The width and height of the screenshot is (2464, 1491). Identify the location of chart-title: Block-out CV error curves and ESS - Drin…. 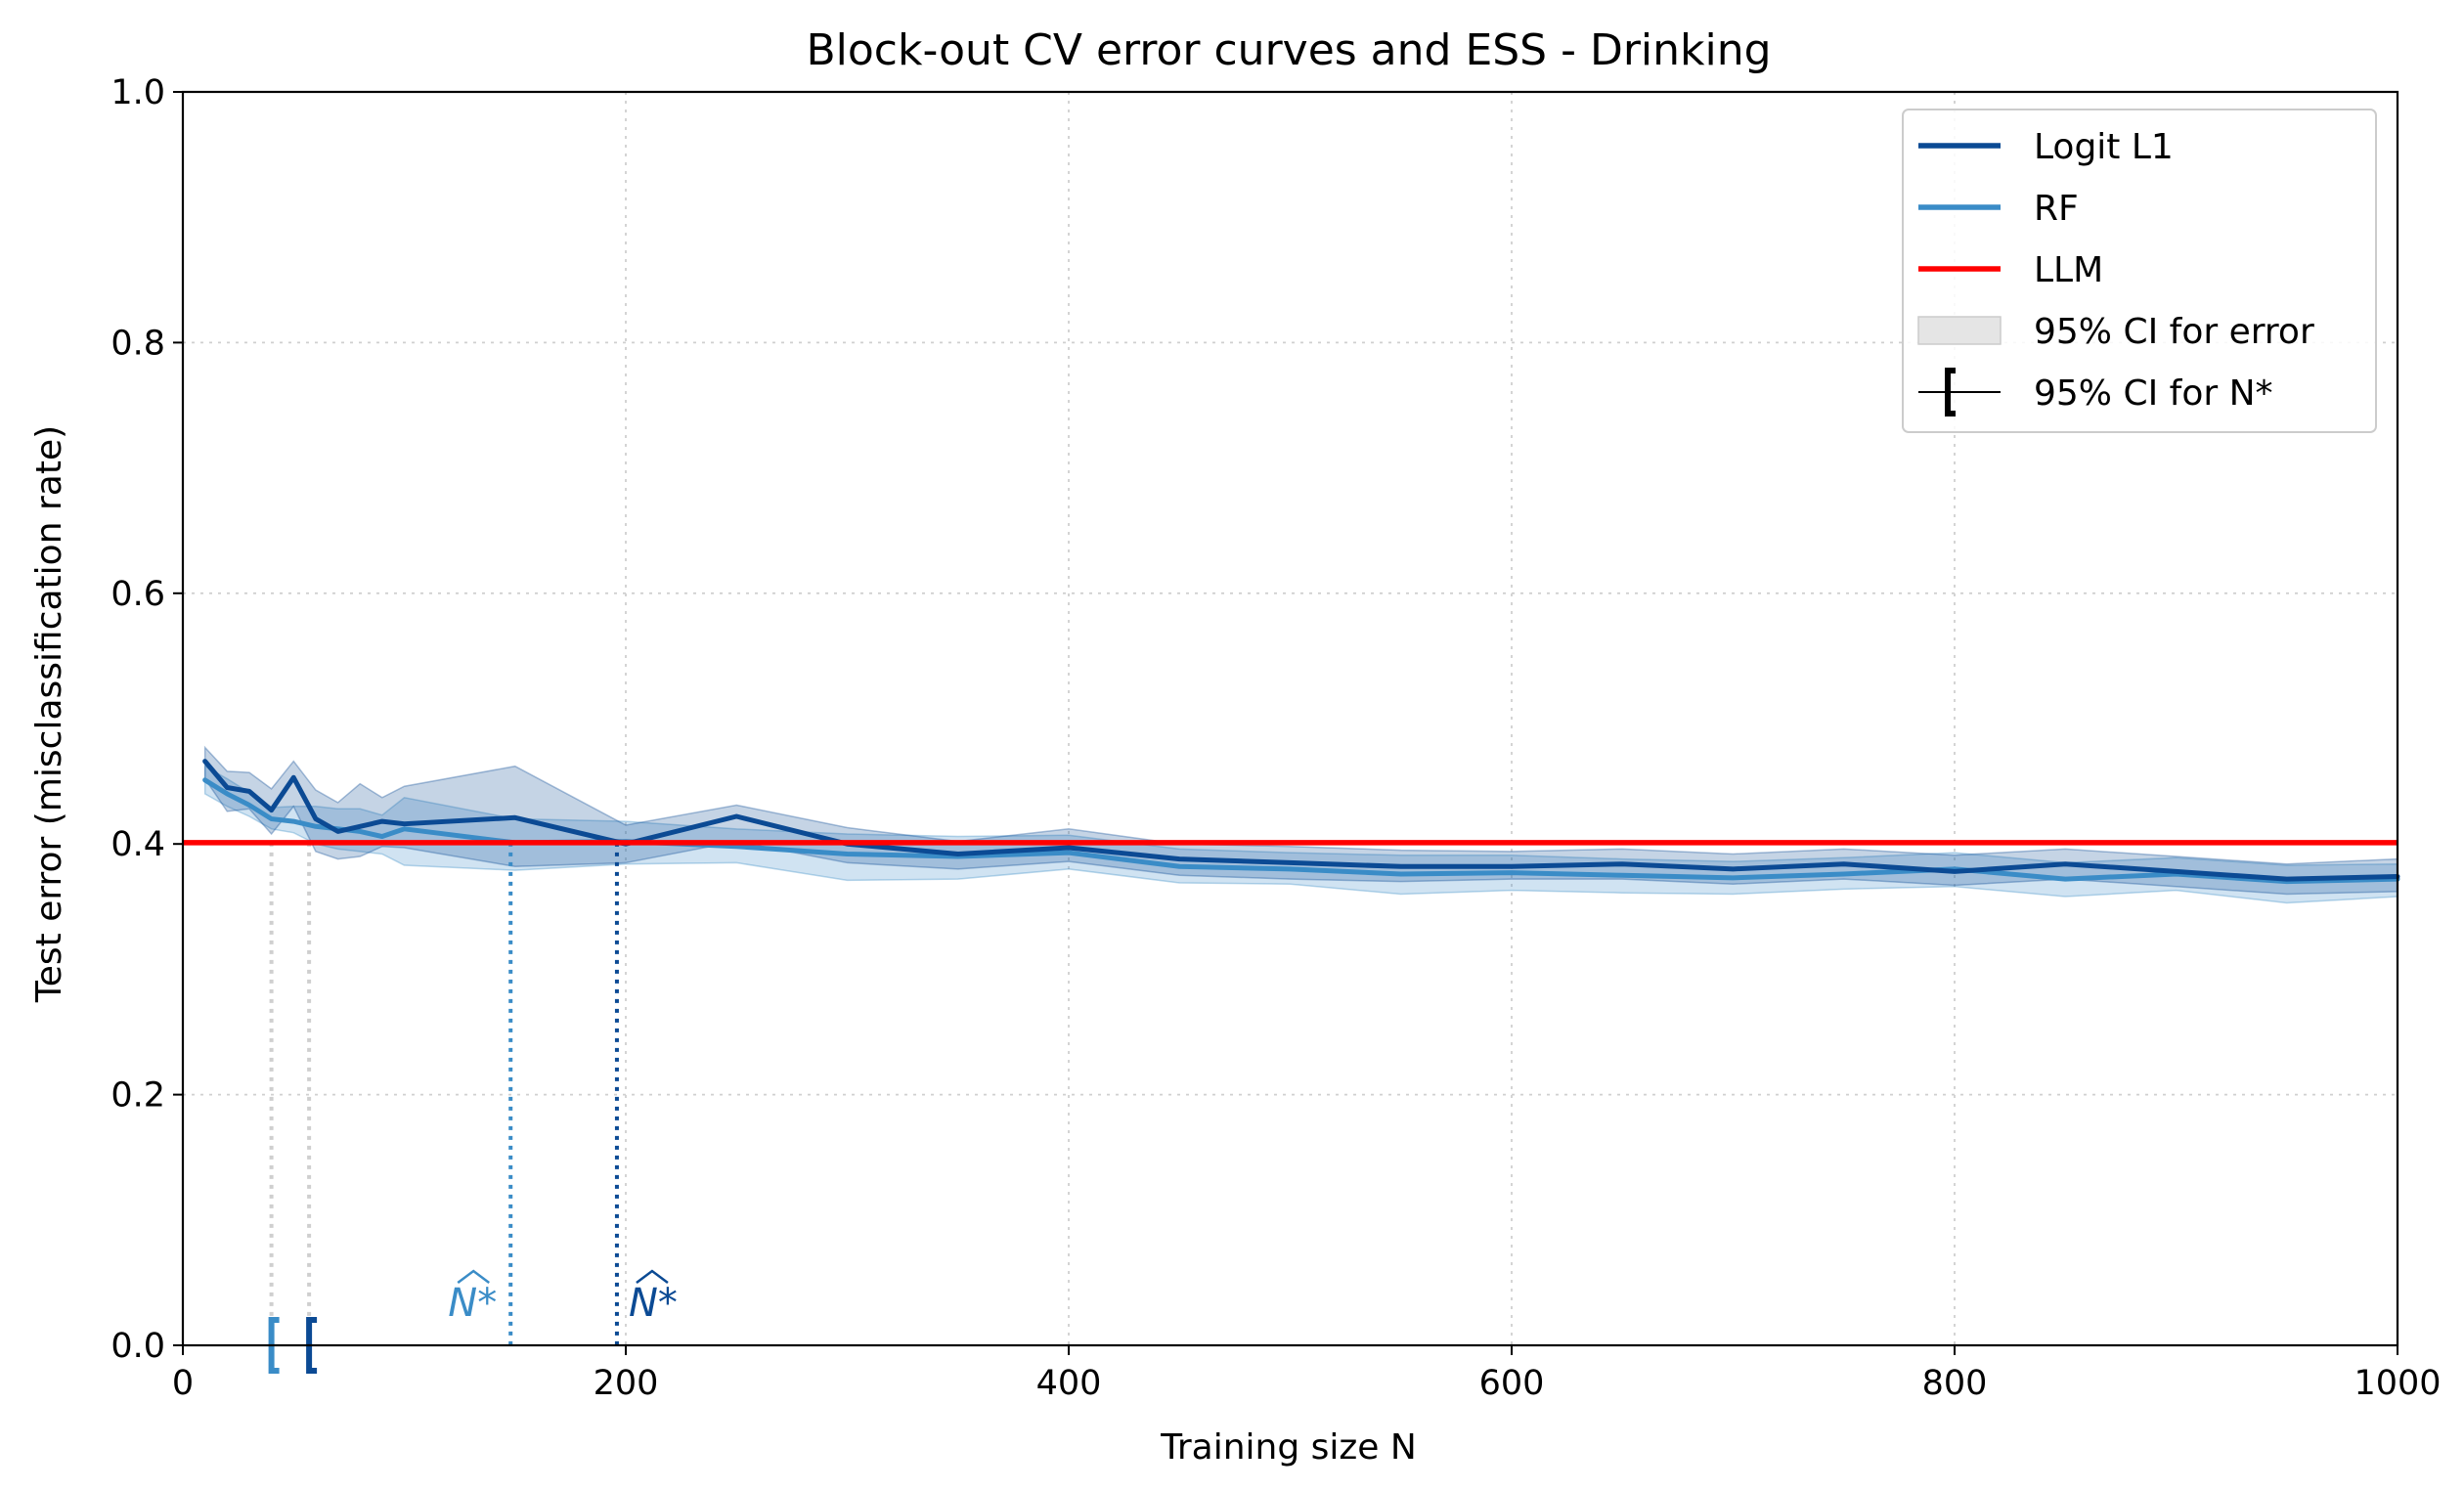
(1288, 50).